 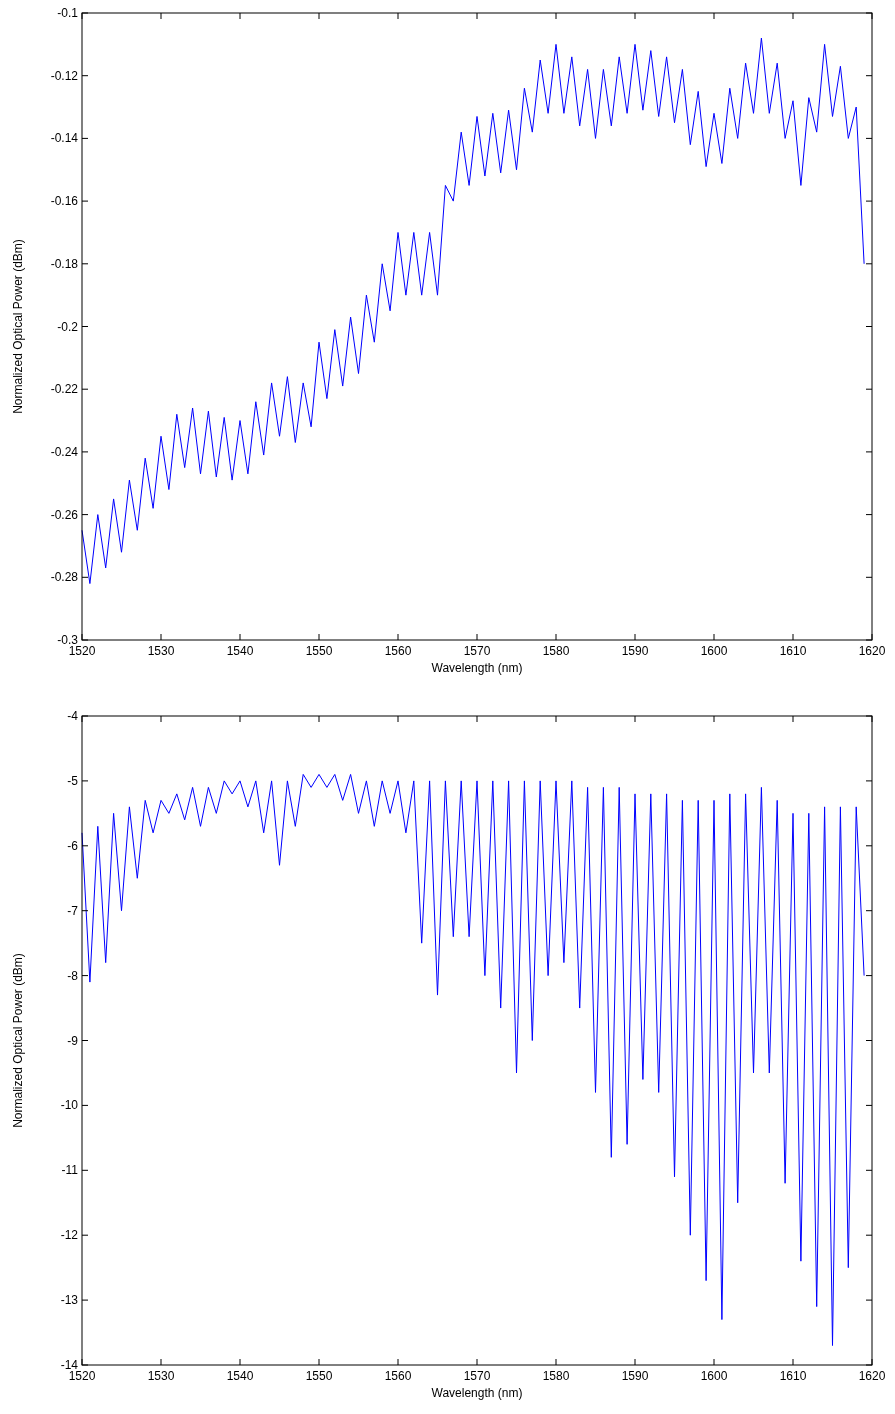 What do you see at coordinates (73, 1040) in the screenshot?
I see `y-tick-label: -9` at bounding box center [73, 1040].